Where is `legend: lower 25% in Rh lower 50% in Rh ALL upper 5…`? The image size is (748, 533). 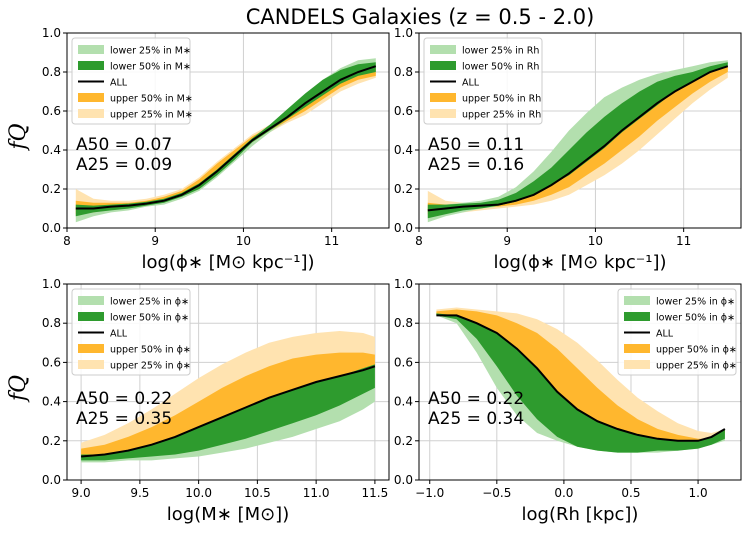 legend: lower 25% in Rh lower 50% in Rh ALL upper 5… is located at coordinates (483, 81).